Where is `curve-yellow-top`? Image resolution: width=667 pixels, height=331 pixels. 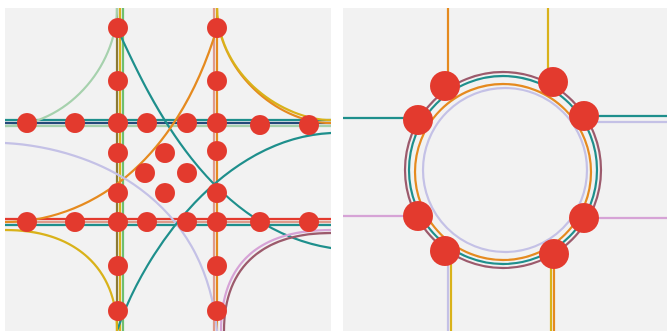
curve-yellow-top is located at coordinates (273, 65).